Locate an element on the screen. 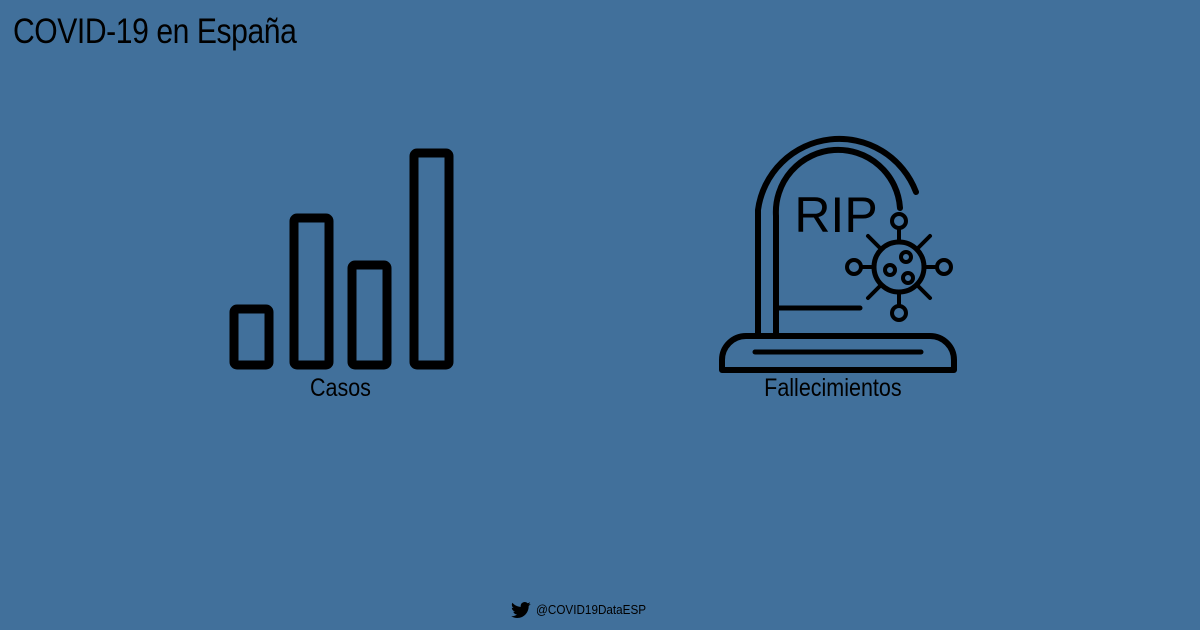 Image resolution: width=1200 pixels, height=630 pixels. deaths-link: RIP Fallecimientos is located at coordinates (833, 262).